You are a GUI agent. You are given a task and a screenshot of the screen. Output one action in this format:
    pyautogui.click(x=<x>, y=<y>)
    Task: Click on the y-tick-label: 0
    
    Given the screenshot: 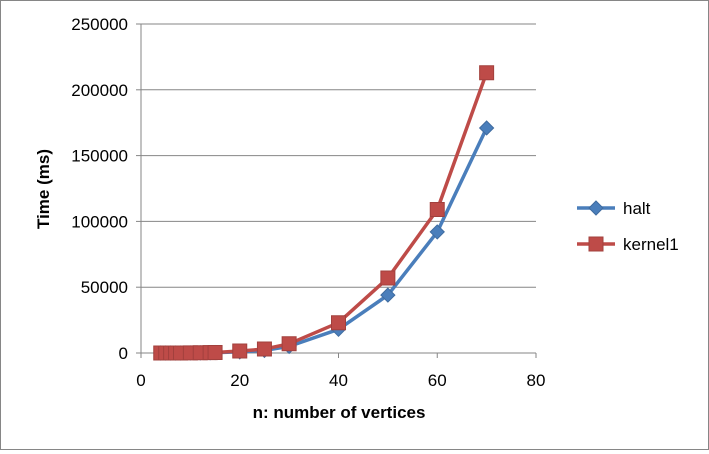 What is the action you would take?
    pyautogui.click(x=123, y=353)
    